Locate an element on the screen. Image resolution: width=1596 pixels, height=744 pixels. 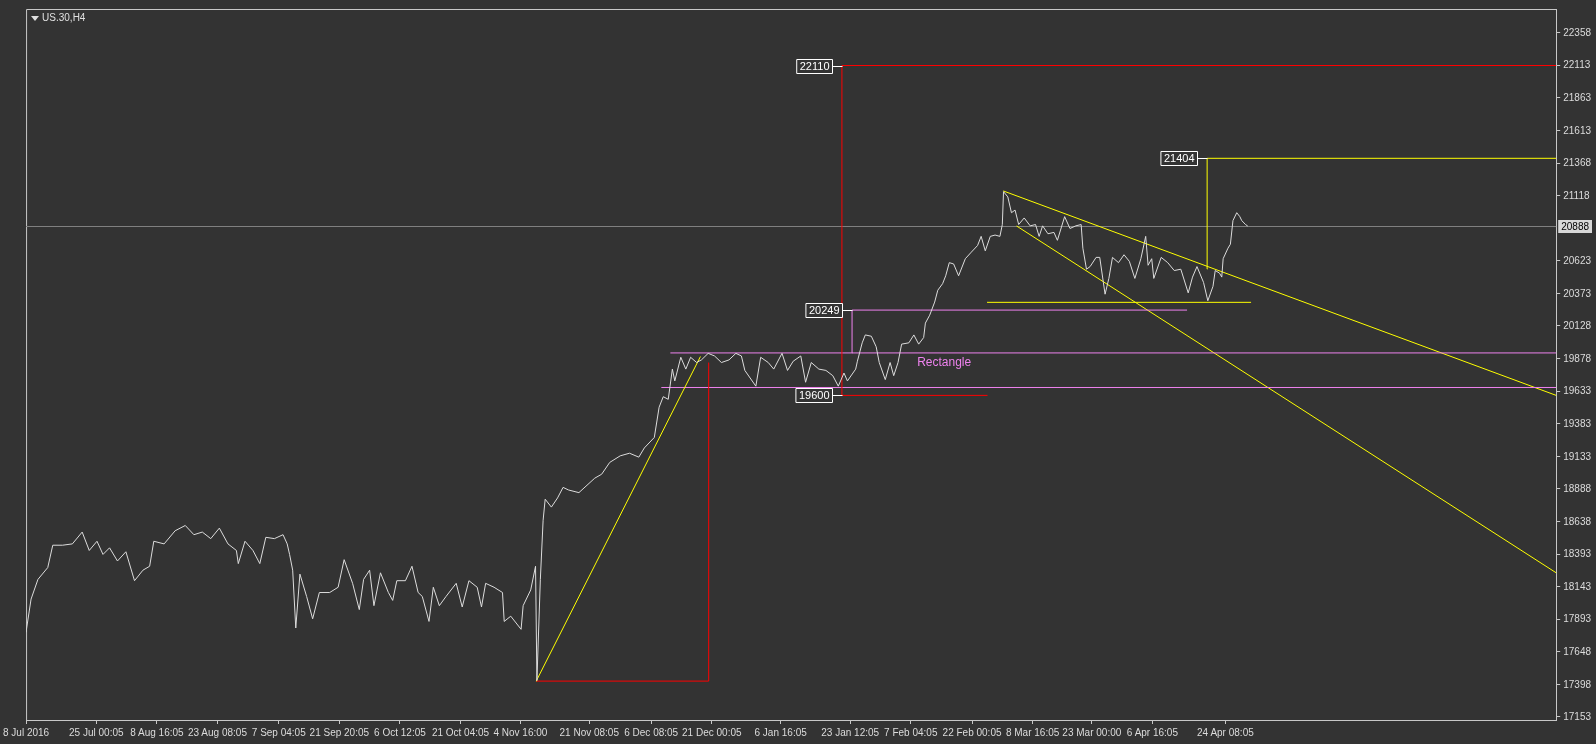
y-tick-label: 19383 is located at coordinates (1577, 423).